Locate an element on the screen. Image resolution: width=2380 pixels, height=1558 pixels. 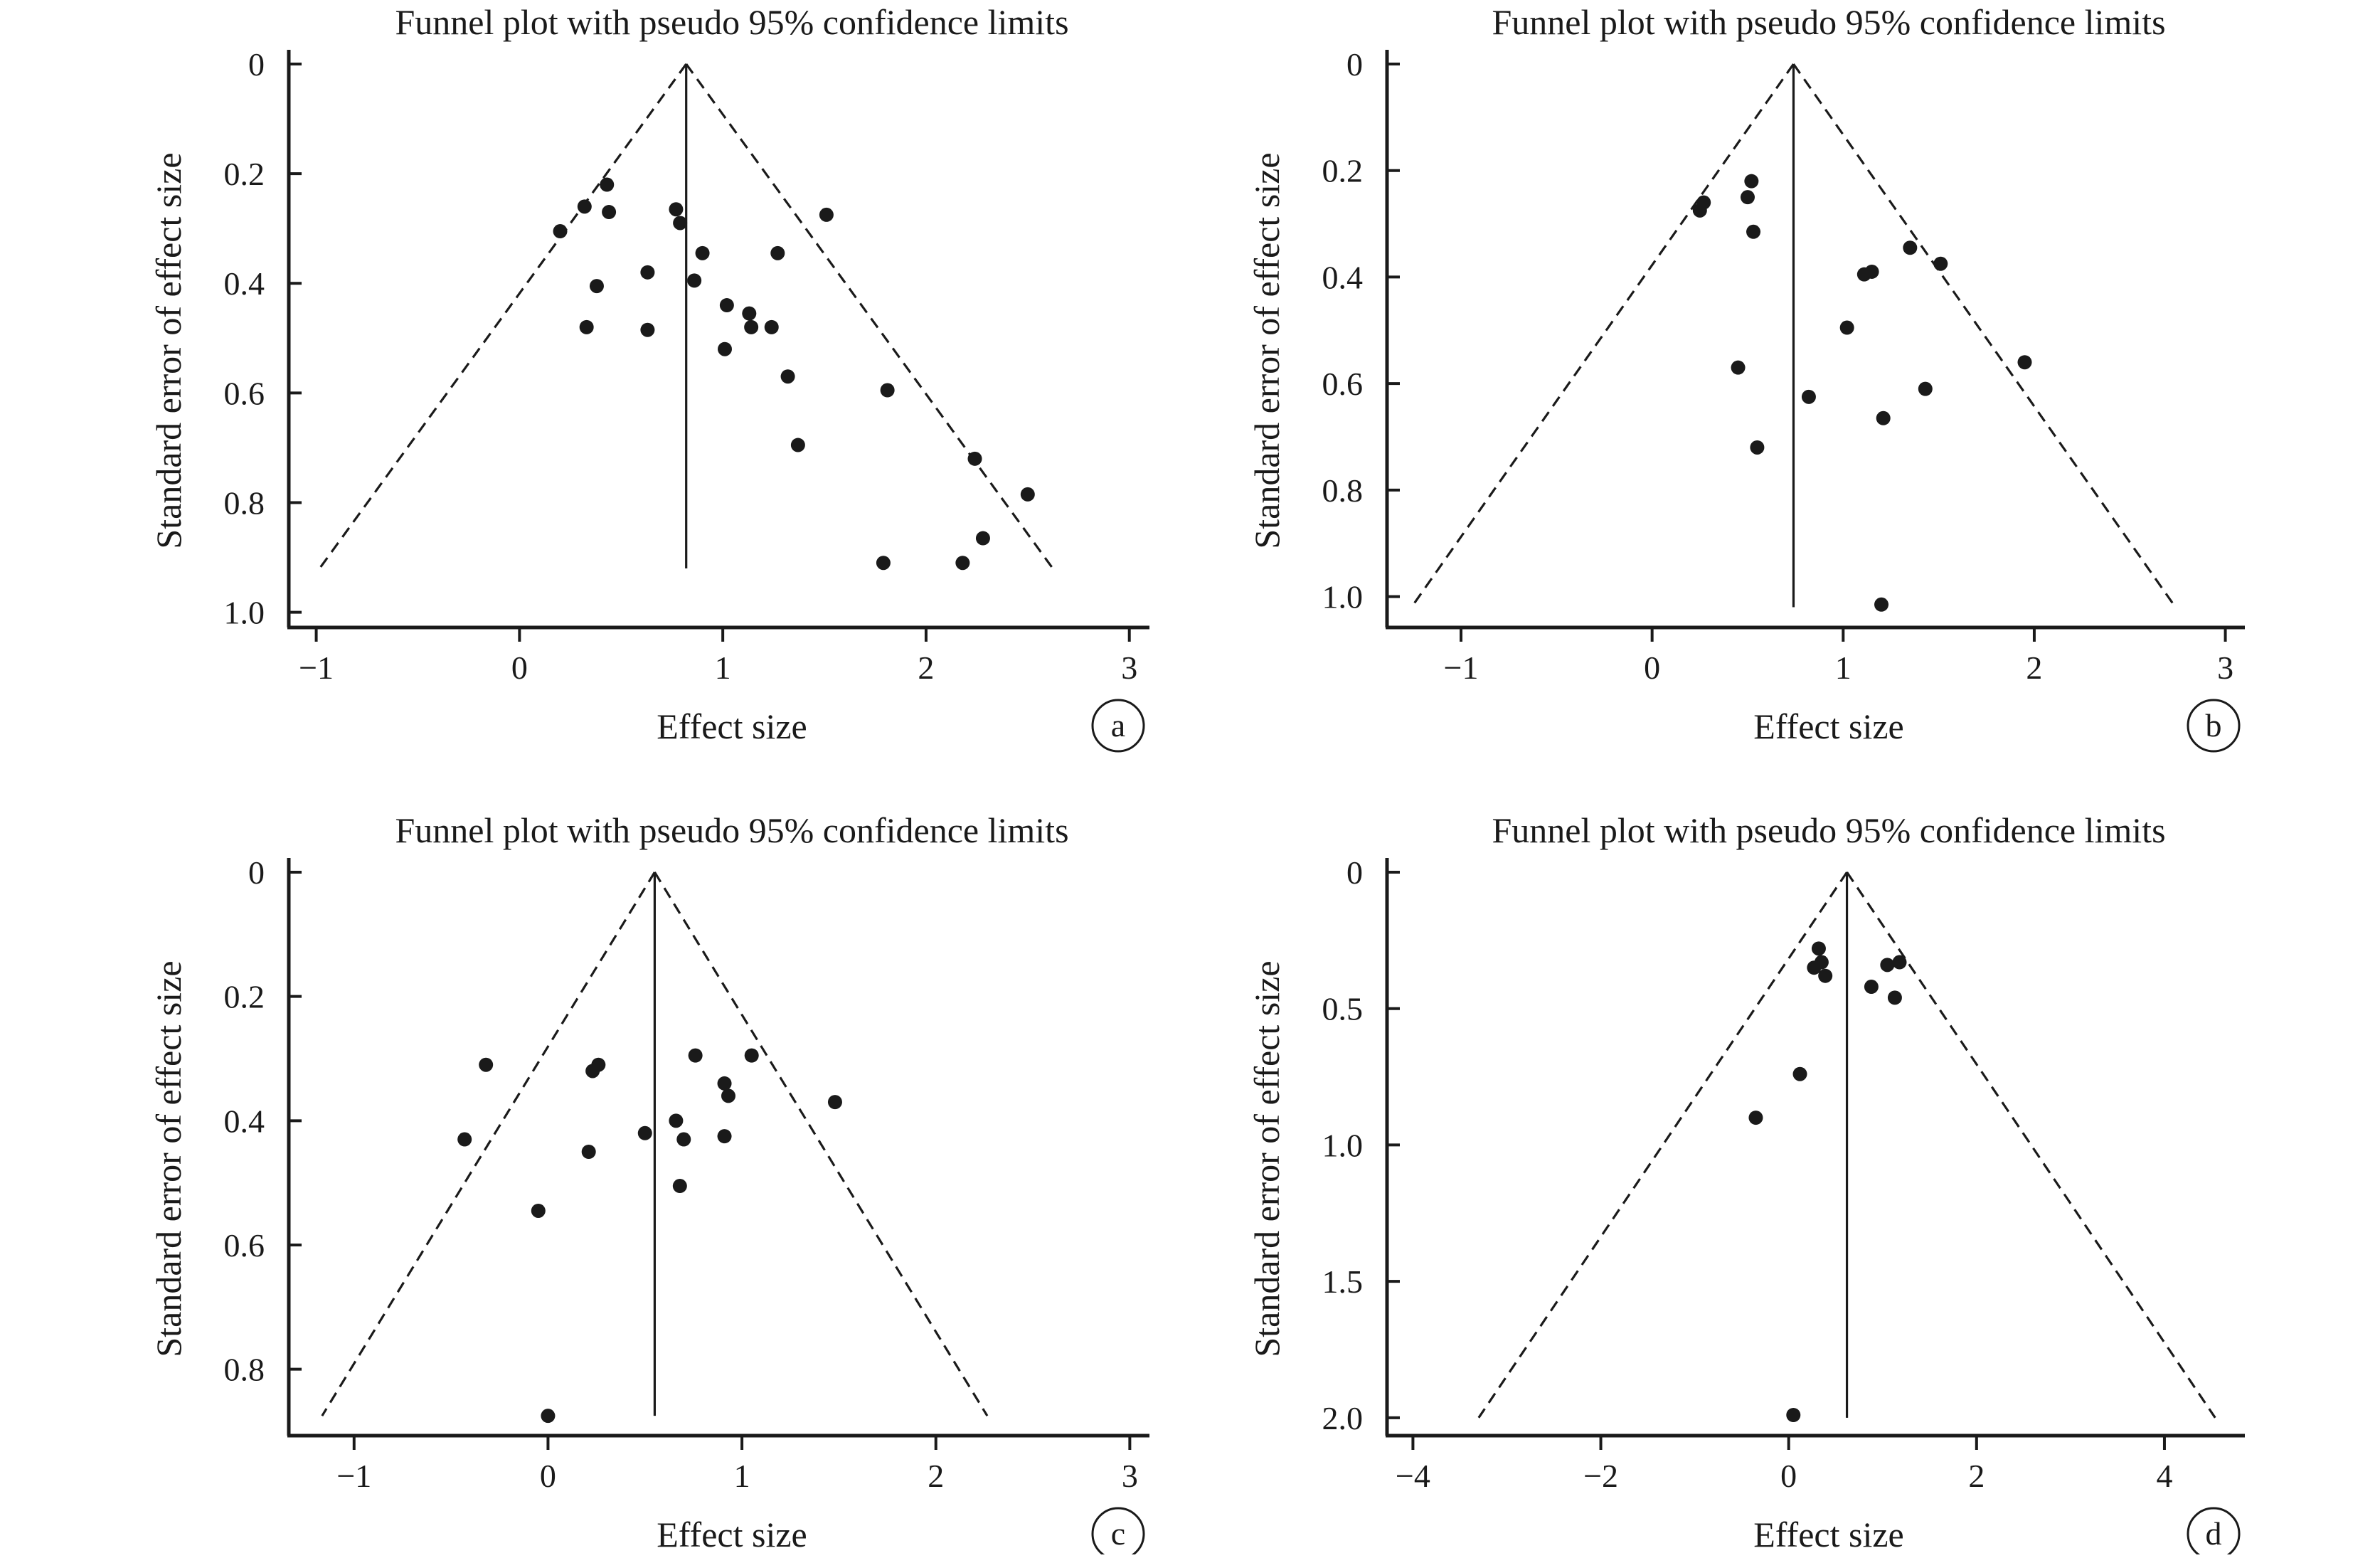
y-tick-label: 2.0 is located at coordinates (1343, 1418).